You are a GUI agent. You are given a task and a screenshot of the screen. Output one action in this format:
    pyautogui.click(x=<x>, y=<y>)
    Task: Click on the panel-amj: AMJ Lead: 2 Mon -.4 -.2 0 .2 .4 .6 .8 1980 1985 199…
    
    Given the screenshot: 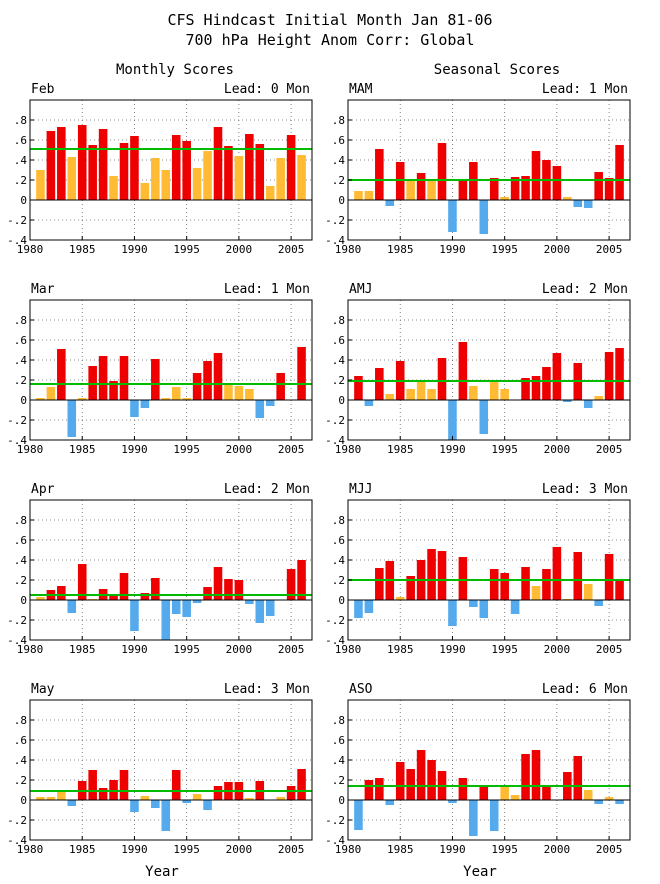 What is the action you would take?
    pyautogui.click(x=478, y=369)
    